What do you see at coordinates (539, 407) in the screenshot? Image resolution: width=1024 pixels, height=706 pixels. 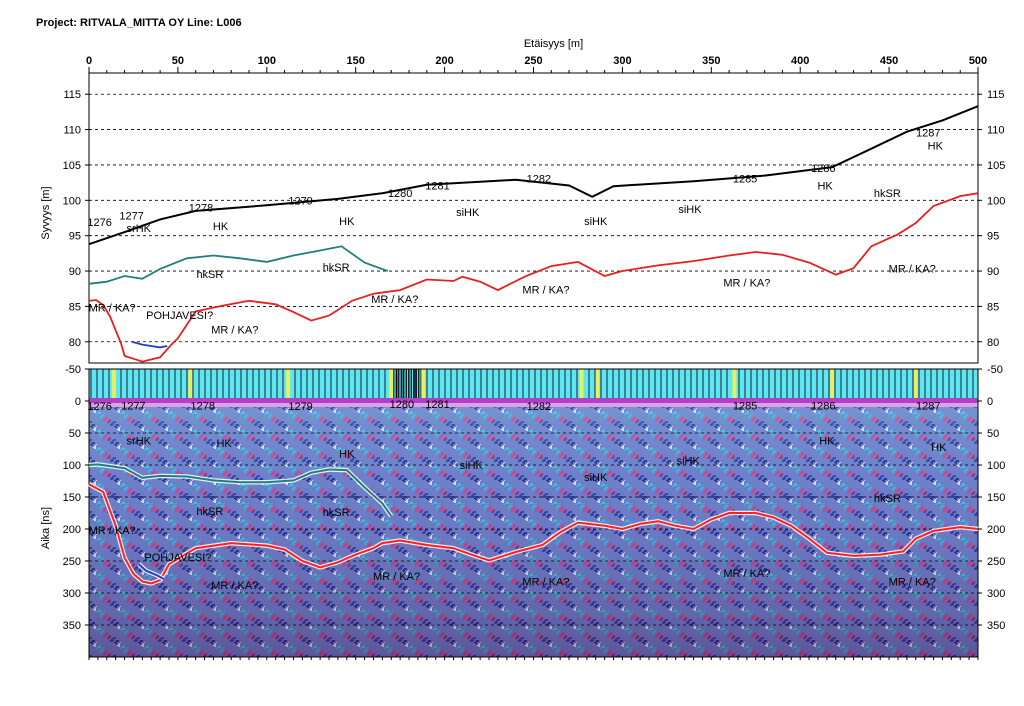 I see `radar-annotation: 1282` at bounding box center [539, 407].